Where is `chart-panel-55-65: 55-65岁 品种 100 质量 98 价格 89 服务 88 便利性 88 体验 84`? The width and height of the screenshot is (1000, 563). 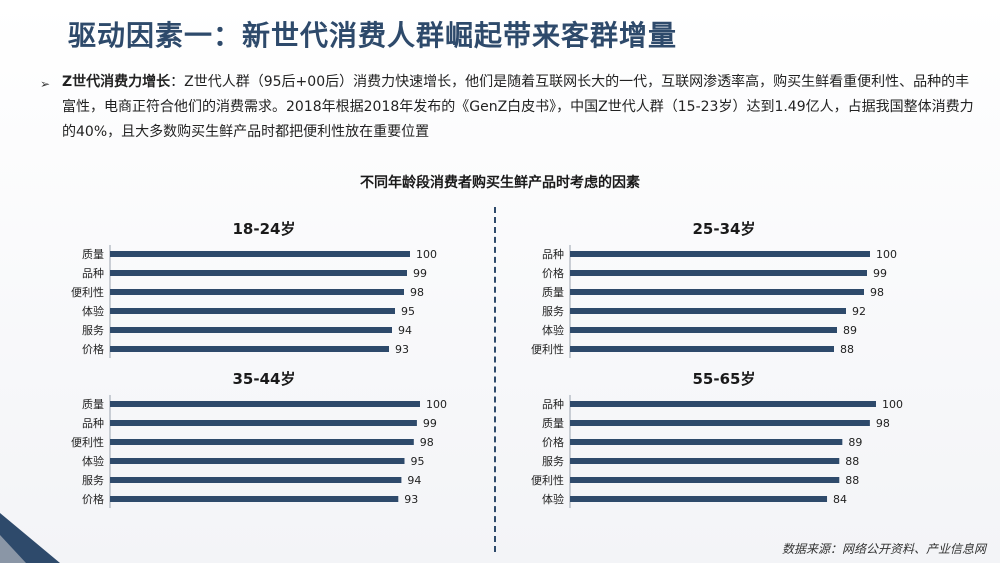 chart-panel-55-65: 55-65岁 品种 100 质量 98 价格 89 服务 88 便利性 88 体验 84 is located at coordinates (724, 443).